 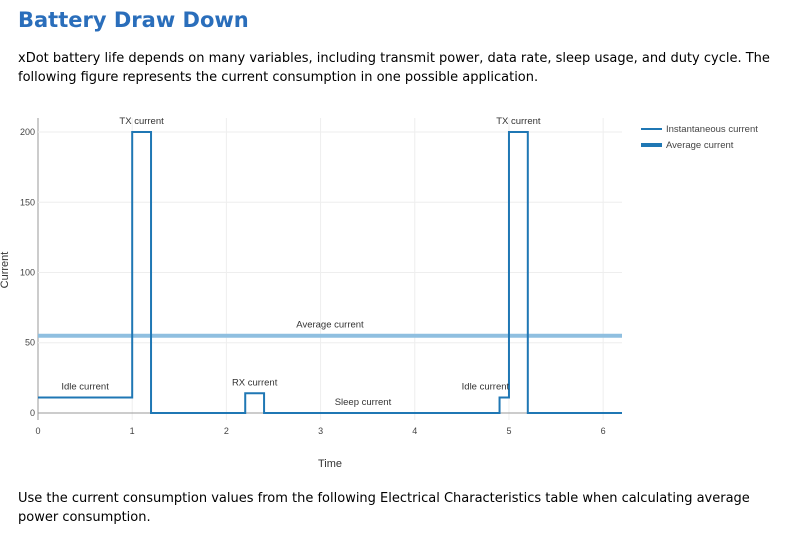 I want to click on x-axis-title: Time, so click(x=330, y=464).